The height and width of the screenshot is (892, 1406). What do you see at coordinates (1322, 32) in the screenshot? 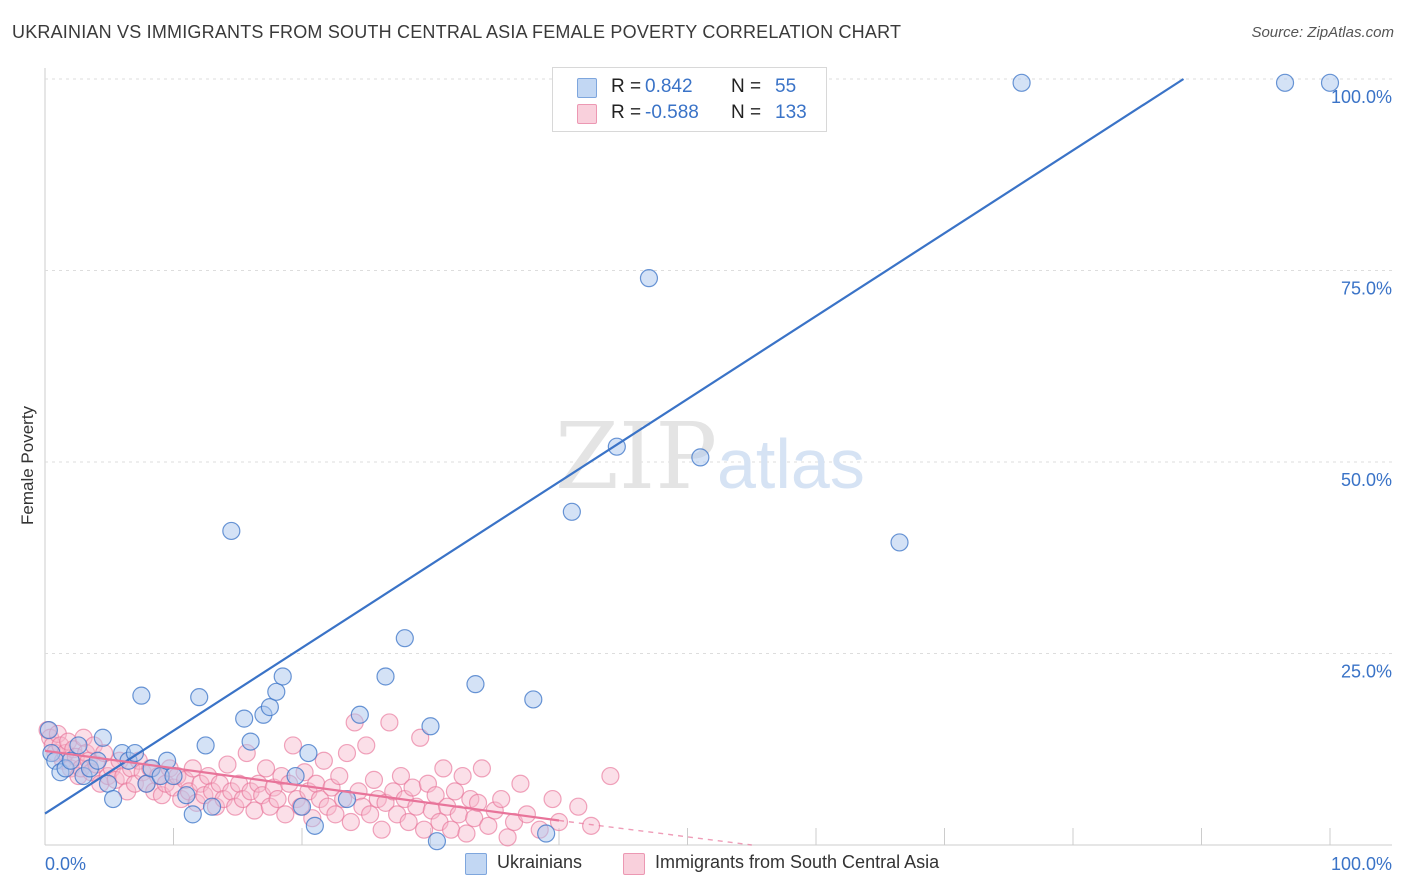
I see `source-label: Source: ZipAtlas.com` at bounding box center [1322, 32].